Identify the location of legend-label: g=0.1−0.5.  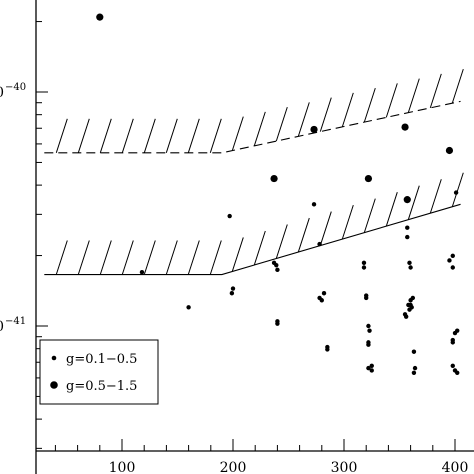
(101, 359).